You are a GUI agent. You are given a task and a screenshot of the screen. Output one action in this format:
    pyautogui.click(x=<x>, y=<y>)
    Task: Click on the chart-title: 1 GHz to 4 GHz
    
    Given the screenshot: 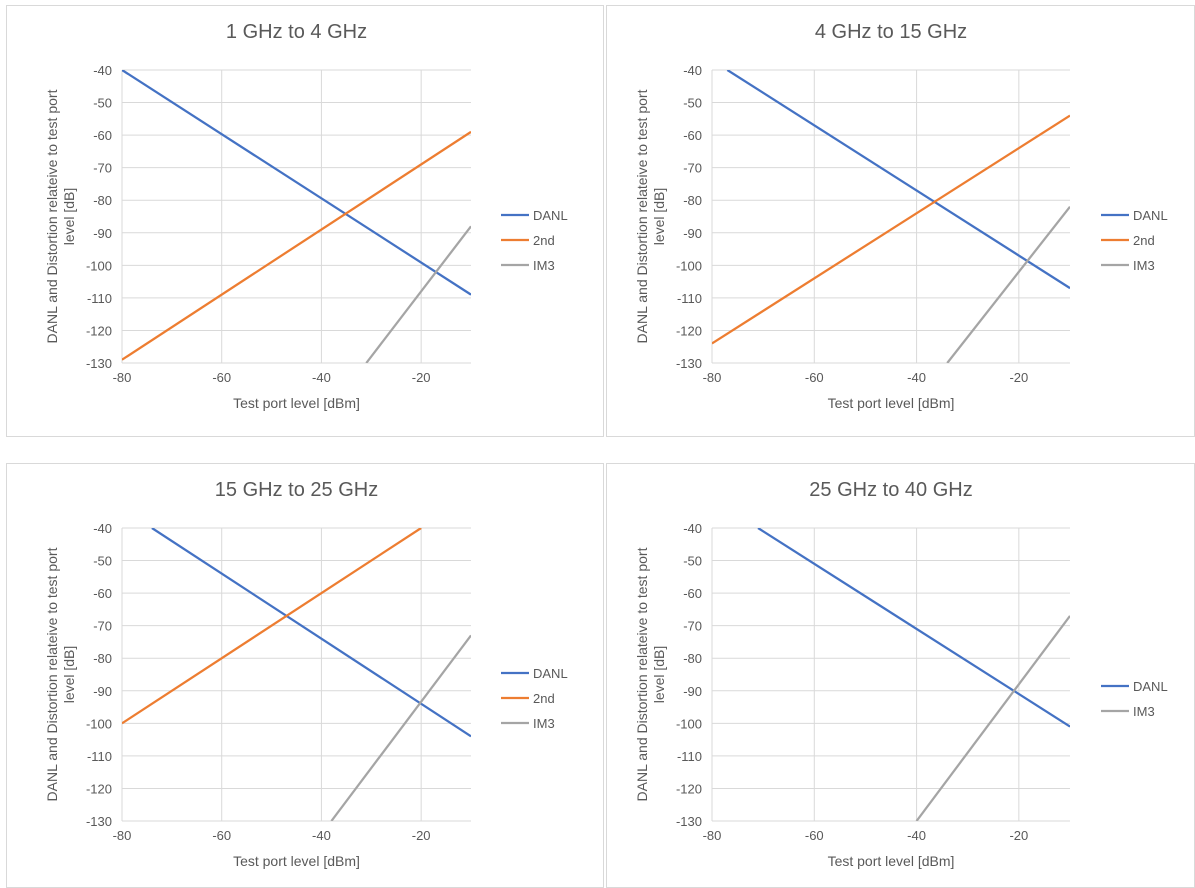 What is the action you would take?
    pyautogui.click(x=296, y=32)
    